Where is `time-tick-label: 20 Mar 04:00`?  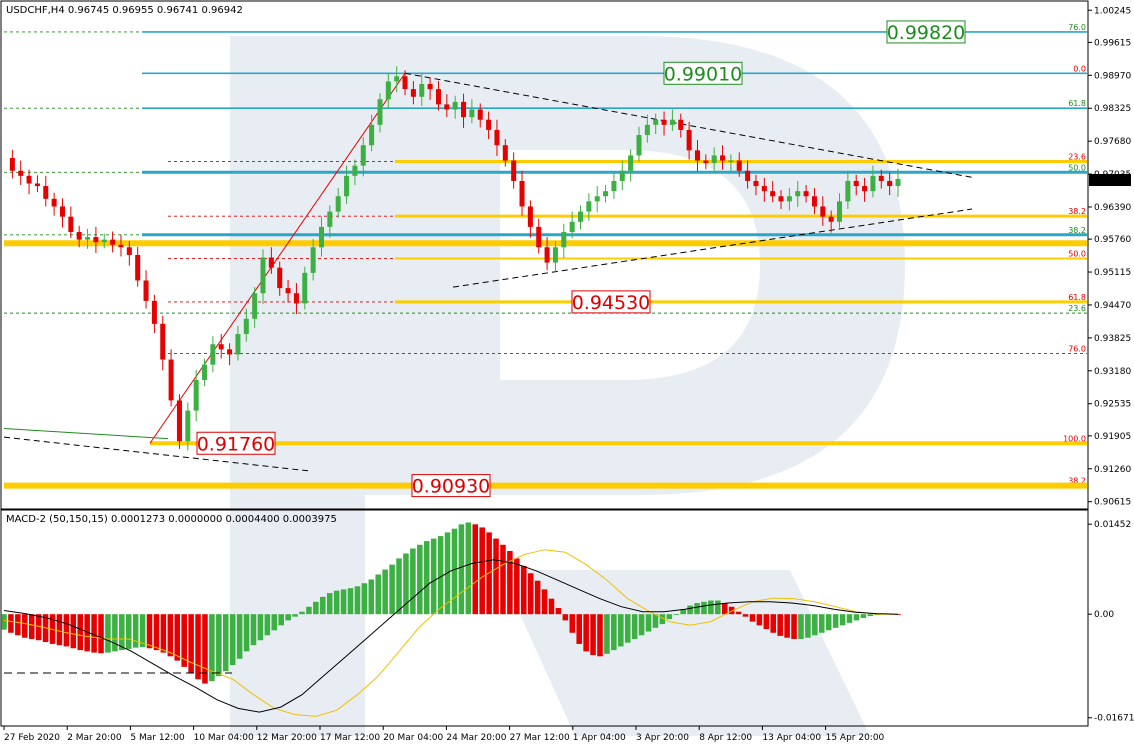 time-tick-label: 20 Mar 04:00 is located at coordinates (413, 738).